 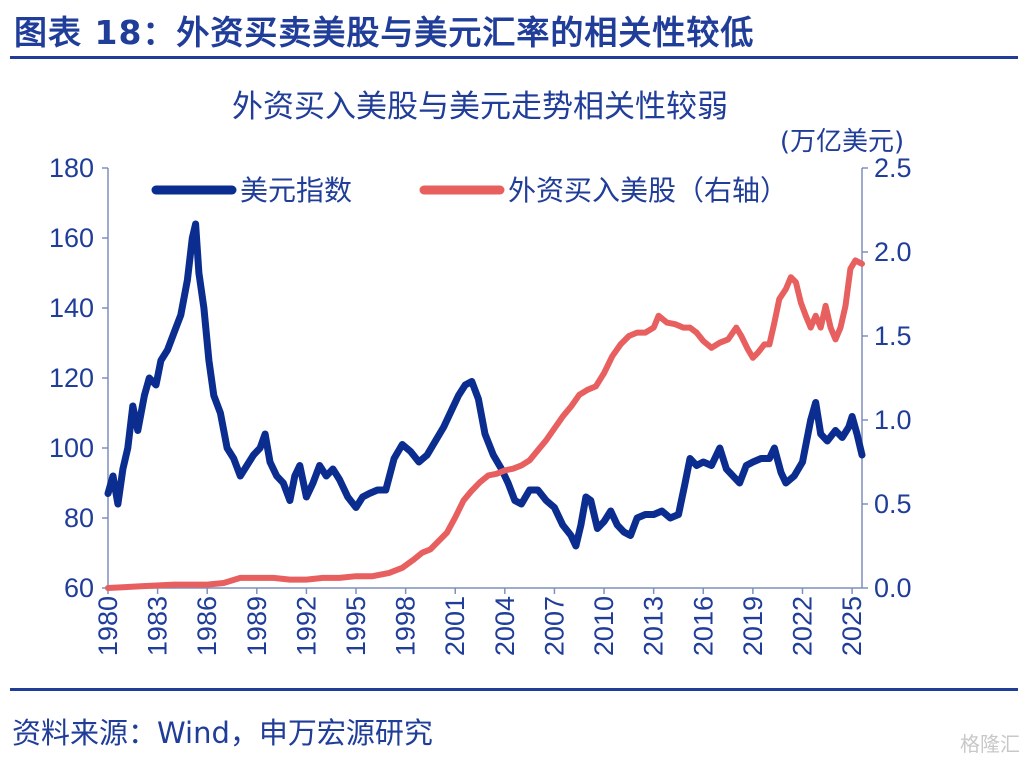 I want to click on right-tick-label: 0.5, so click(x=893, y=504).